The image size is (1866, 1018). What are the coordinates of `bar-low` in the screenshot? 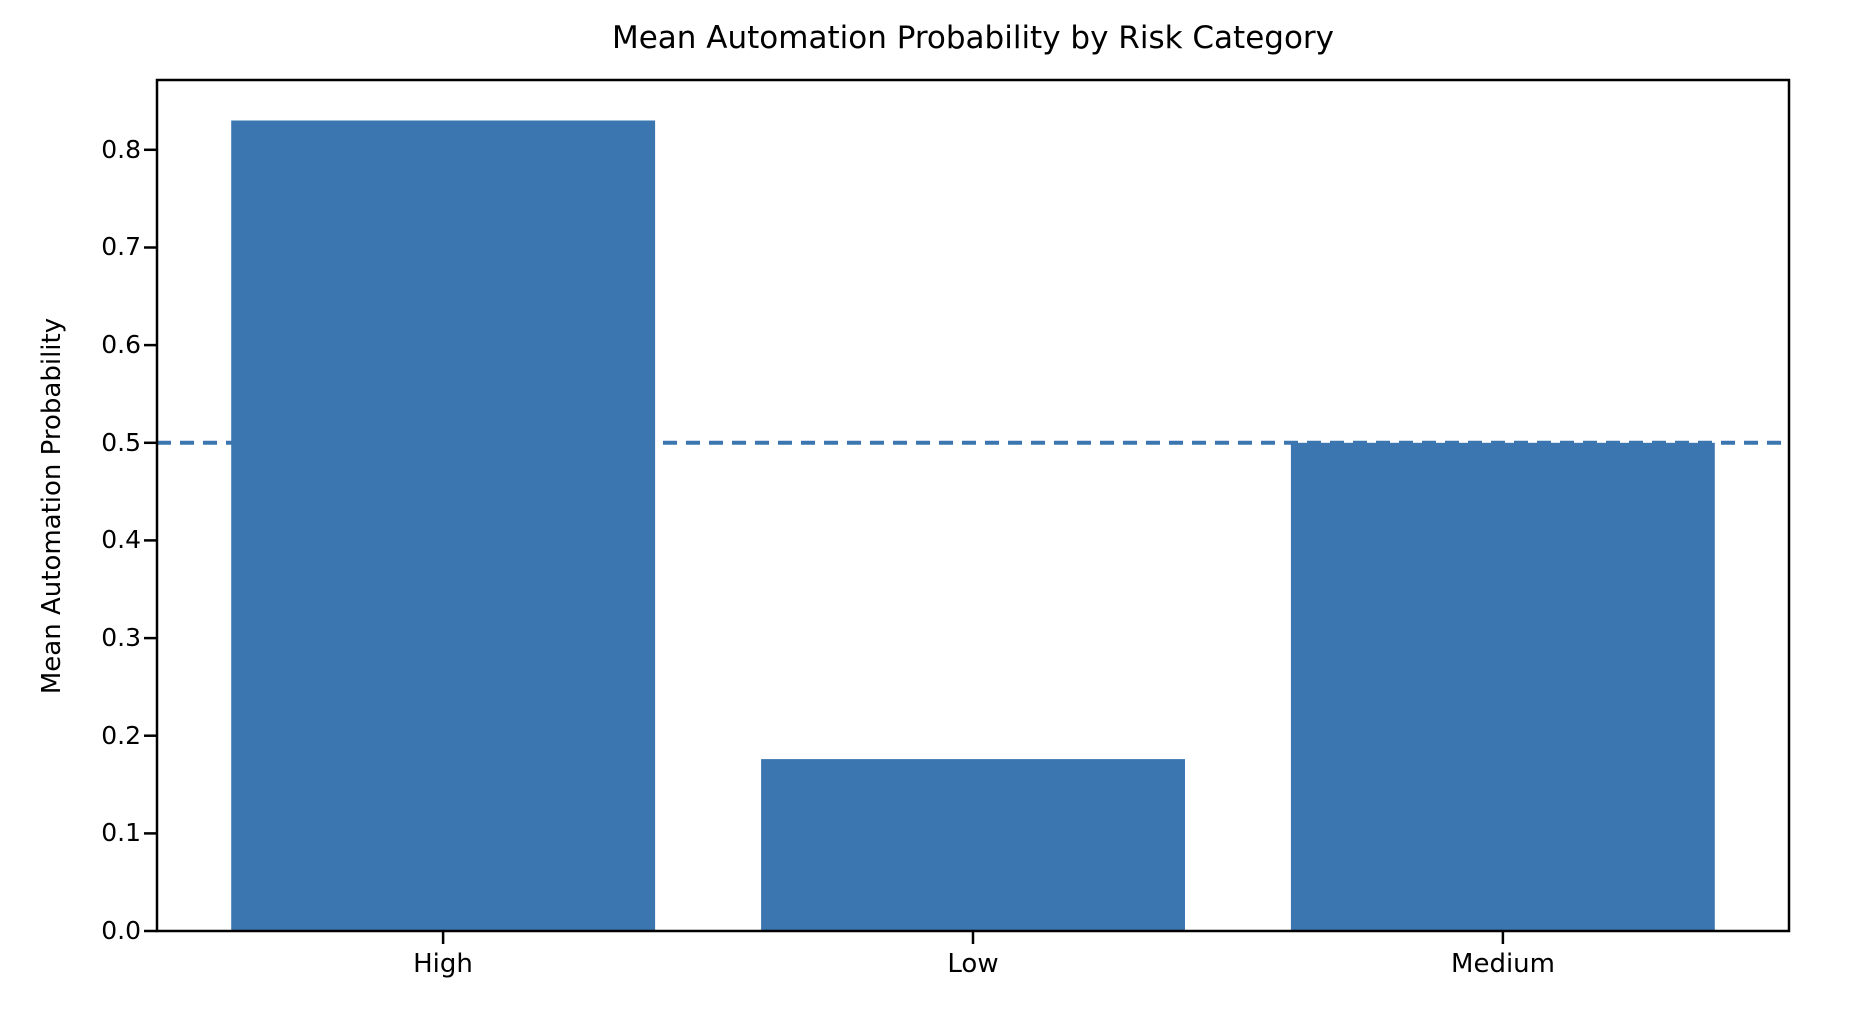 It's located at (973, 845).